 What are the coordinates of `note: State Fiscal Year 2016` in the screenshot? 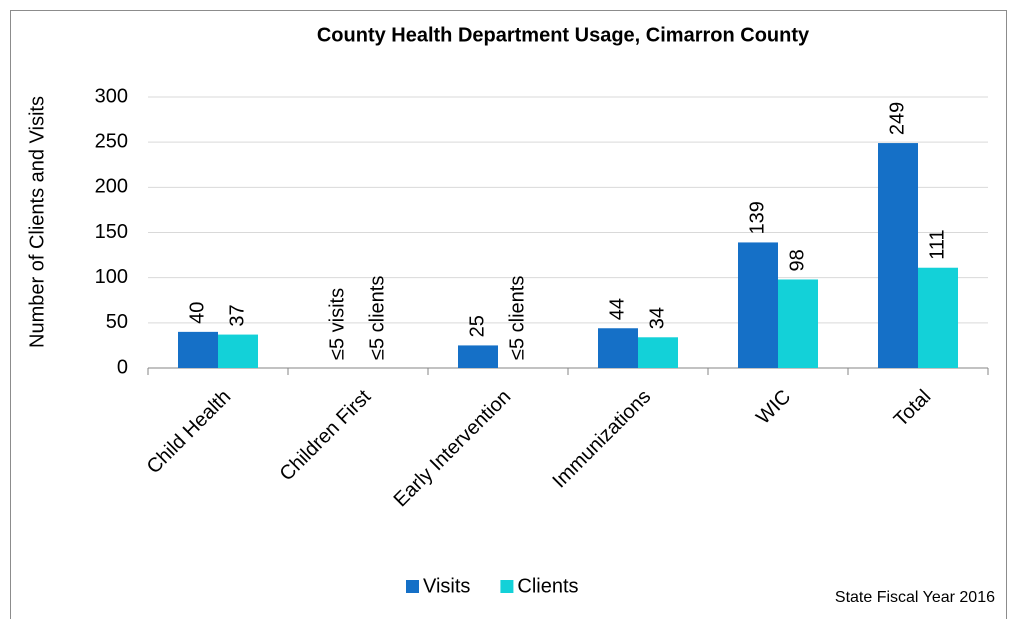 It's located at (915, 597).